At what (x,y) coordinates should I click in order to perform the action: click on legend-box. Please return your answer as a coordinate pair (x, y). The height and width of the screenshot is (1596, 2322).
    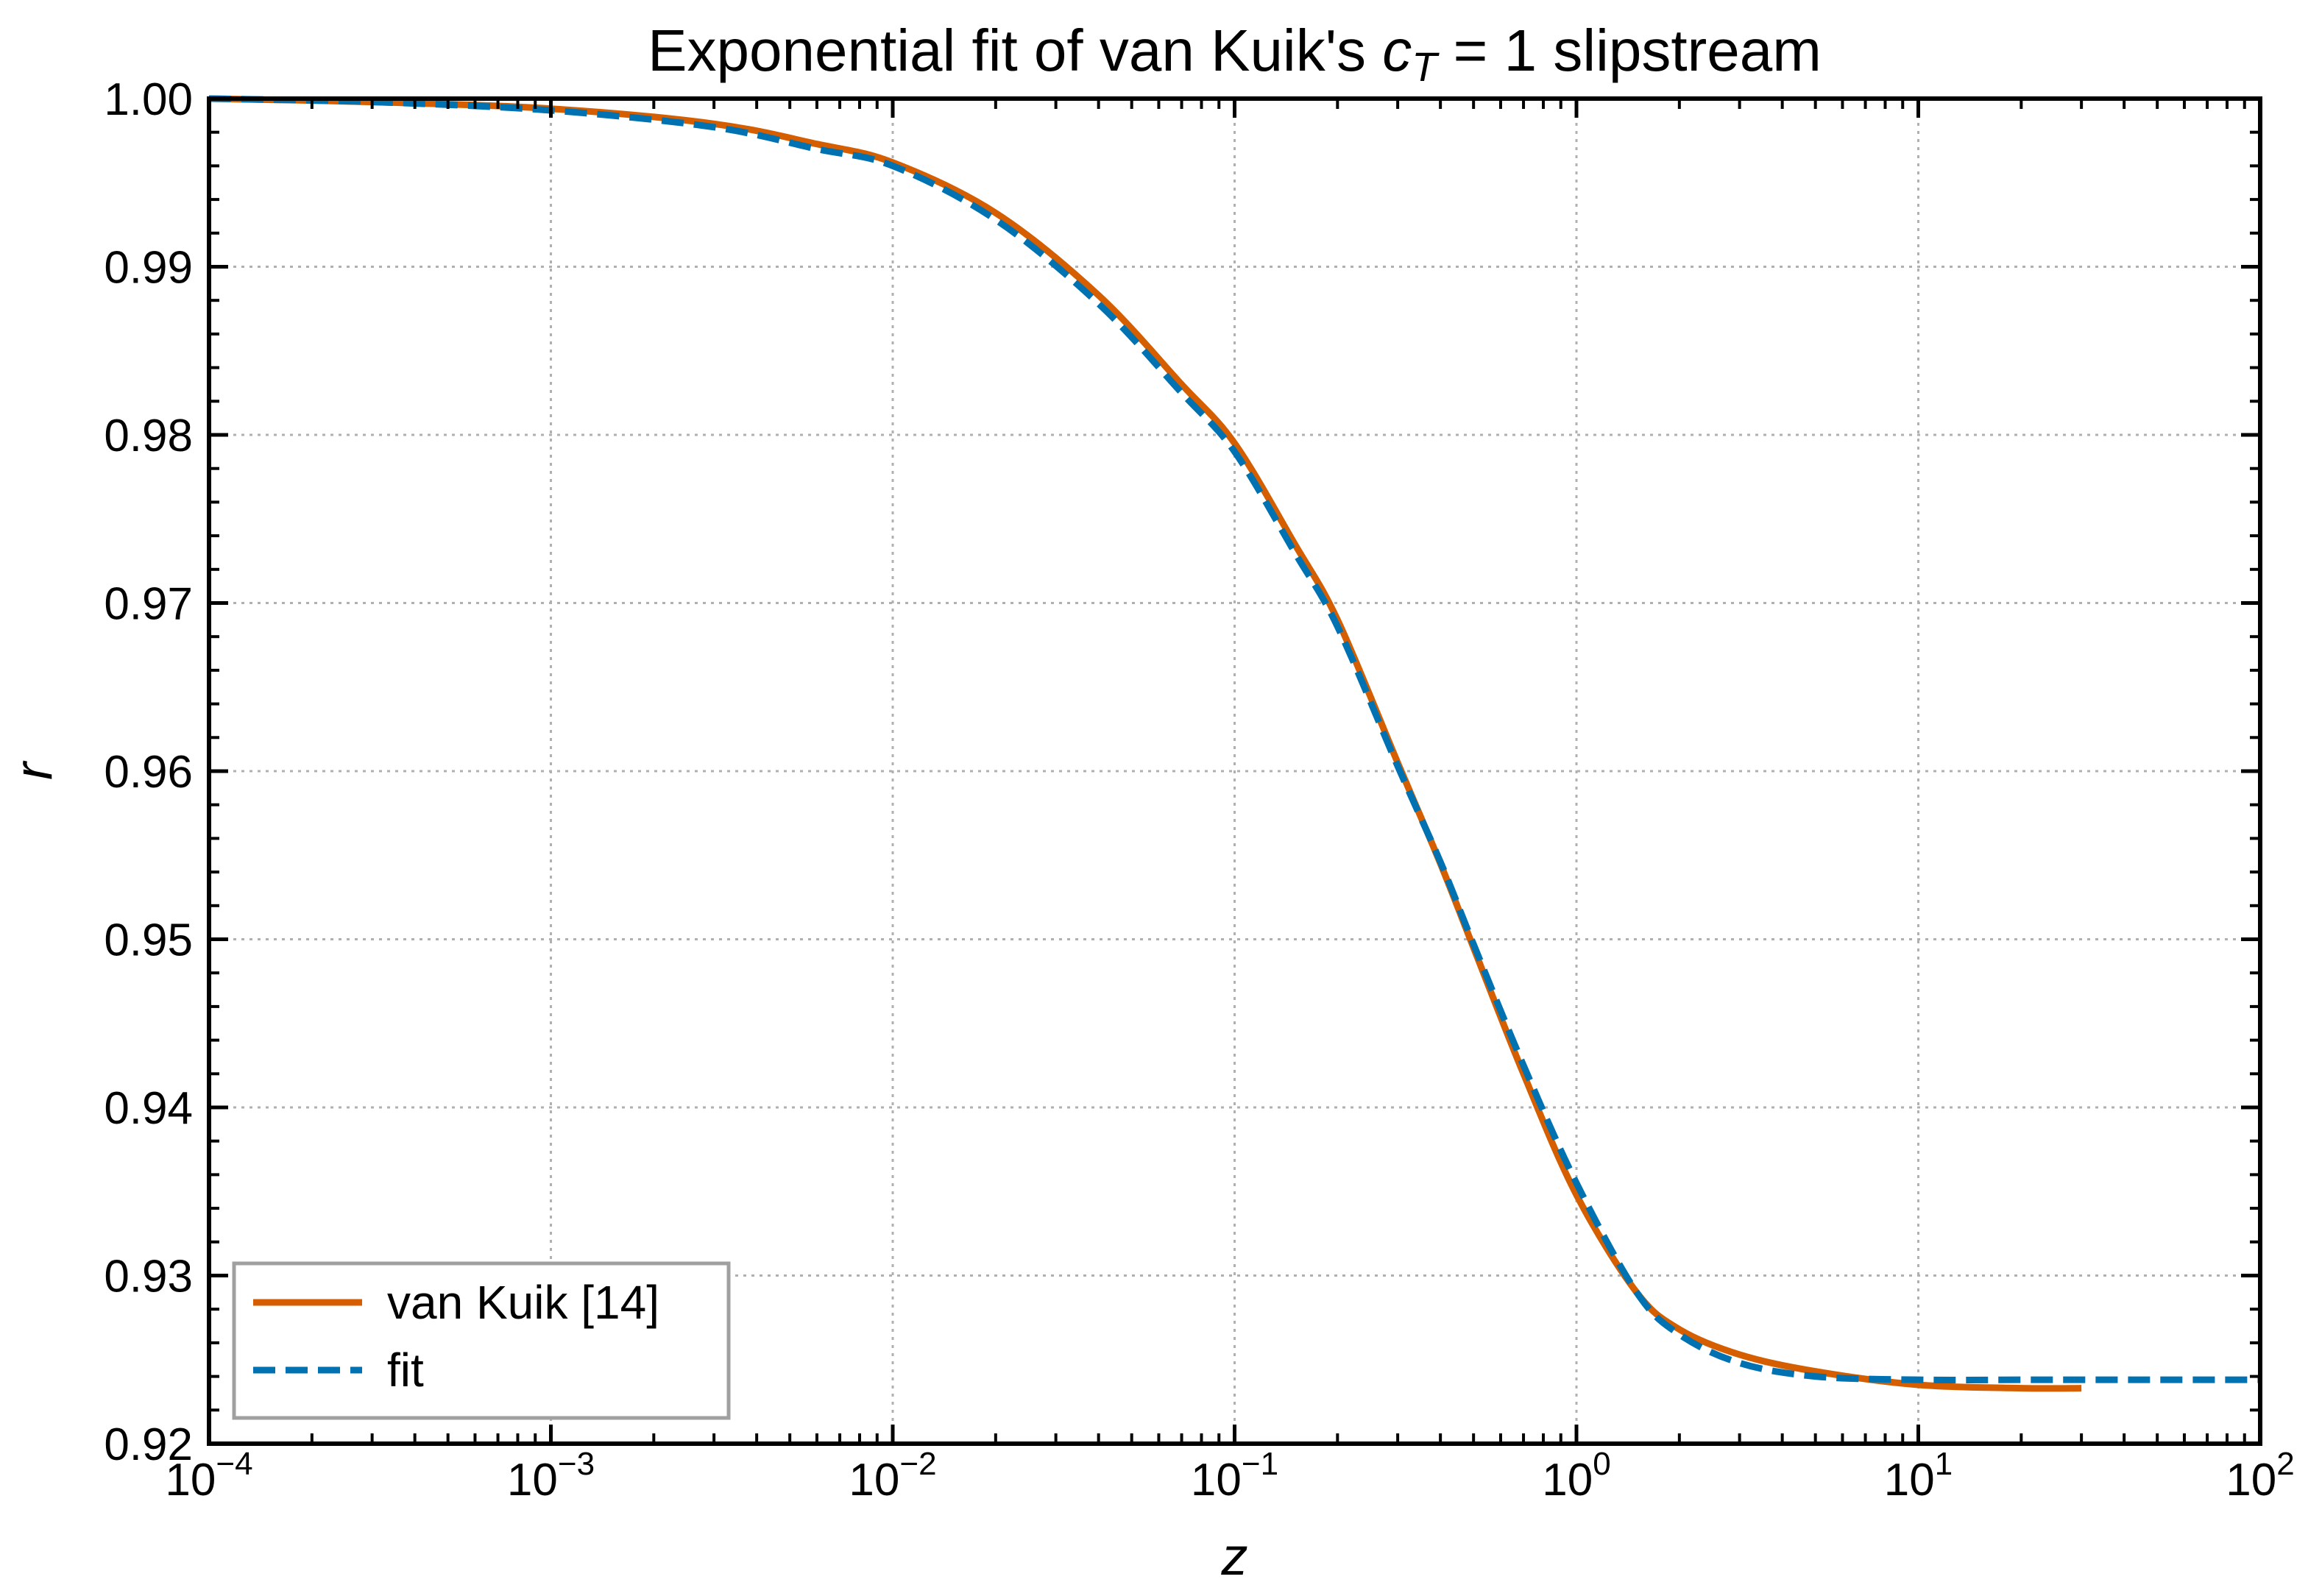
    Looking at the image, I should click on (481, 1340).